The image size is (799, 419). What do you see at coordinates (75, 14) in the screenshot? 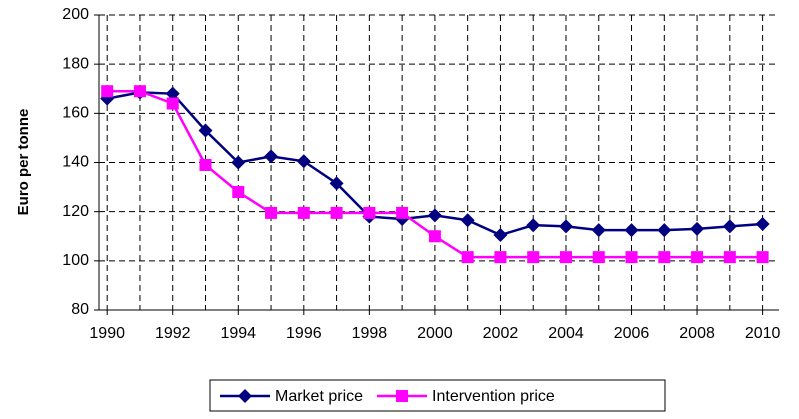
I see `y-tick-label: 200` at bounding box center [75, 14].